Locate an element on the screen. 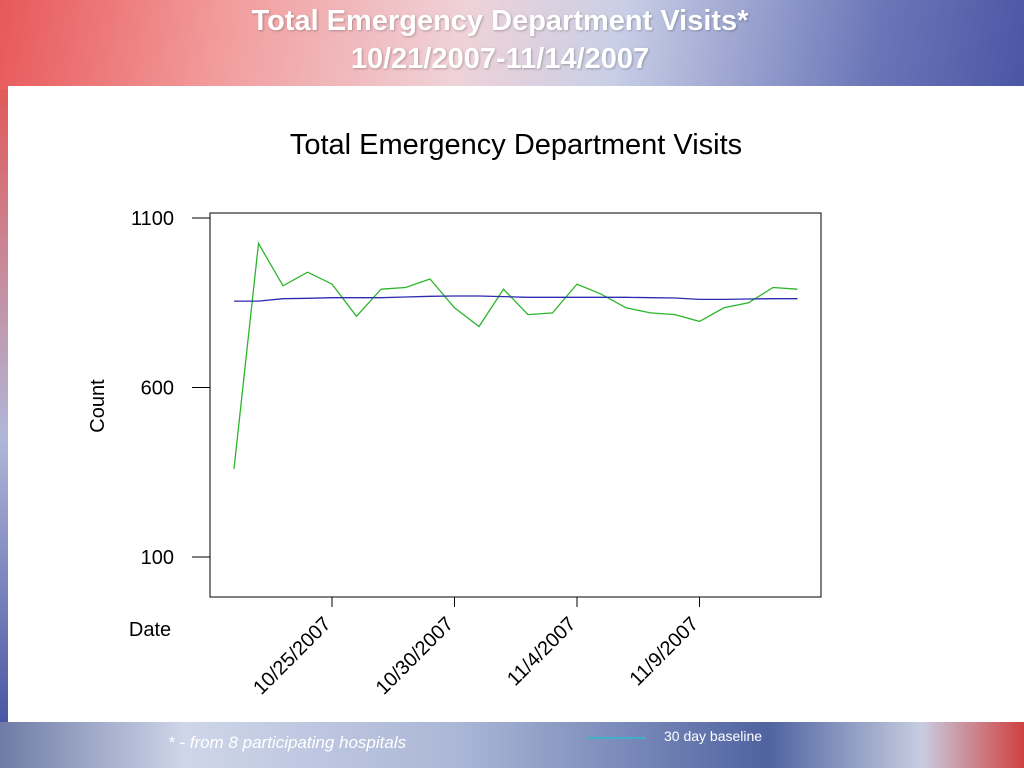 The image size is (1024, 768). footnote: * - from 8 participating hospitals is located at coordinates (287, 742).